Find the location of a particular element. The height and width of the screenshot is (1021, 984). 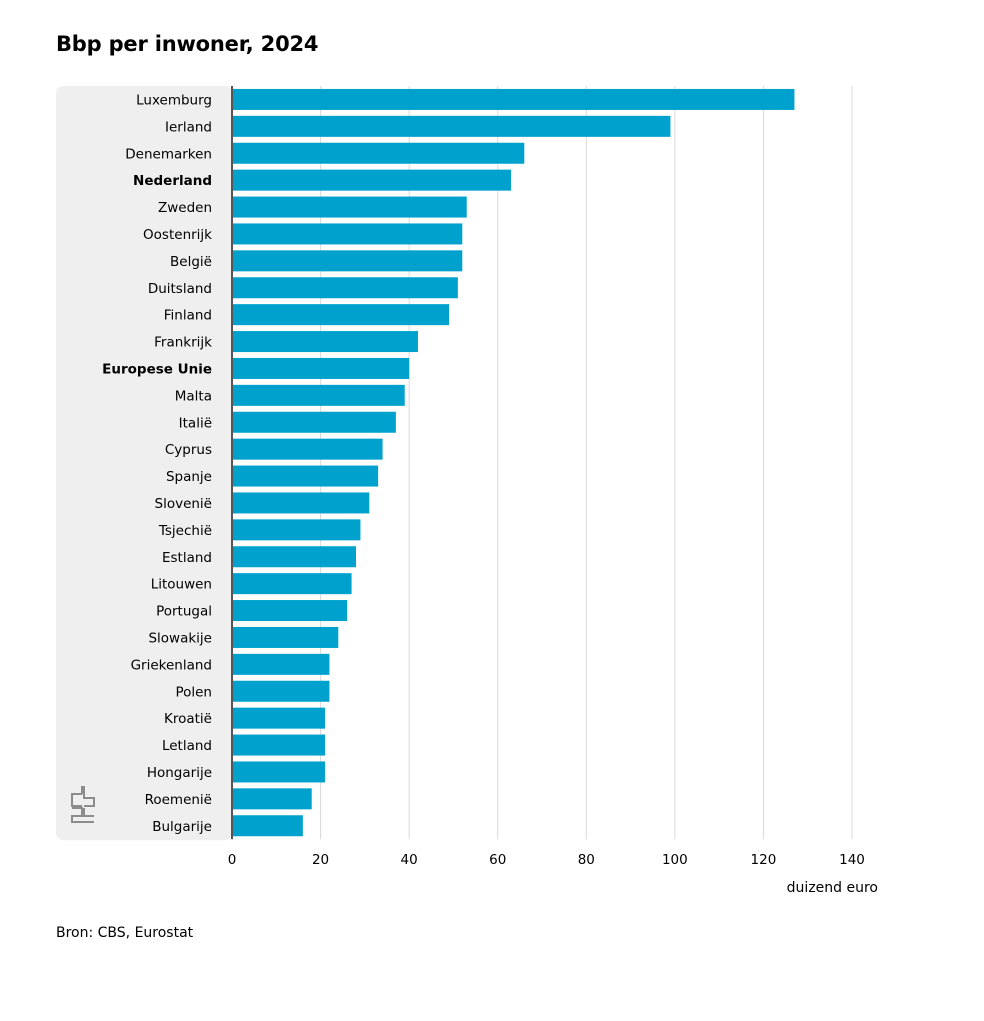

category-label: Portugal is located at coordinates (184, 612).